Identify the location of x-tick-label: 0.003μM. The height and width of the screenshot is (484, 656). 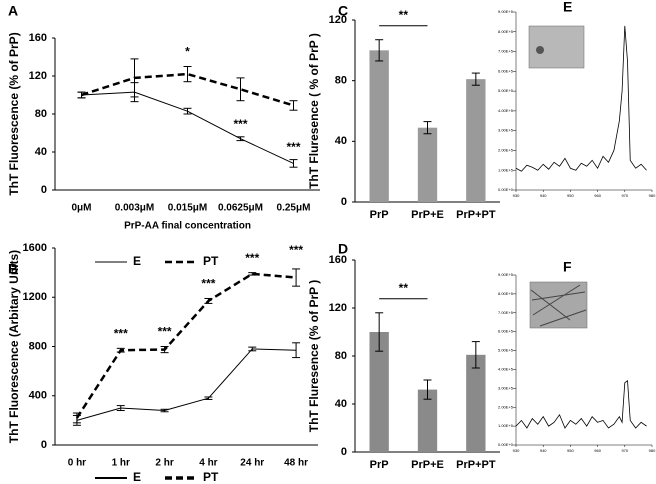
(134, 208).